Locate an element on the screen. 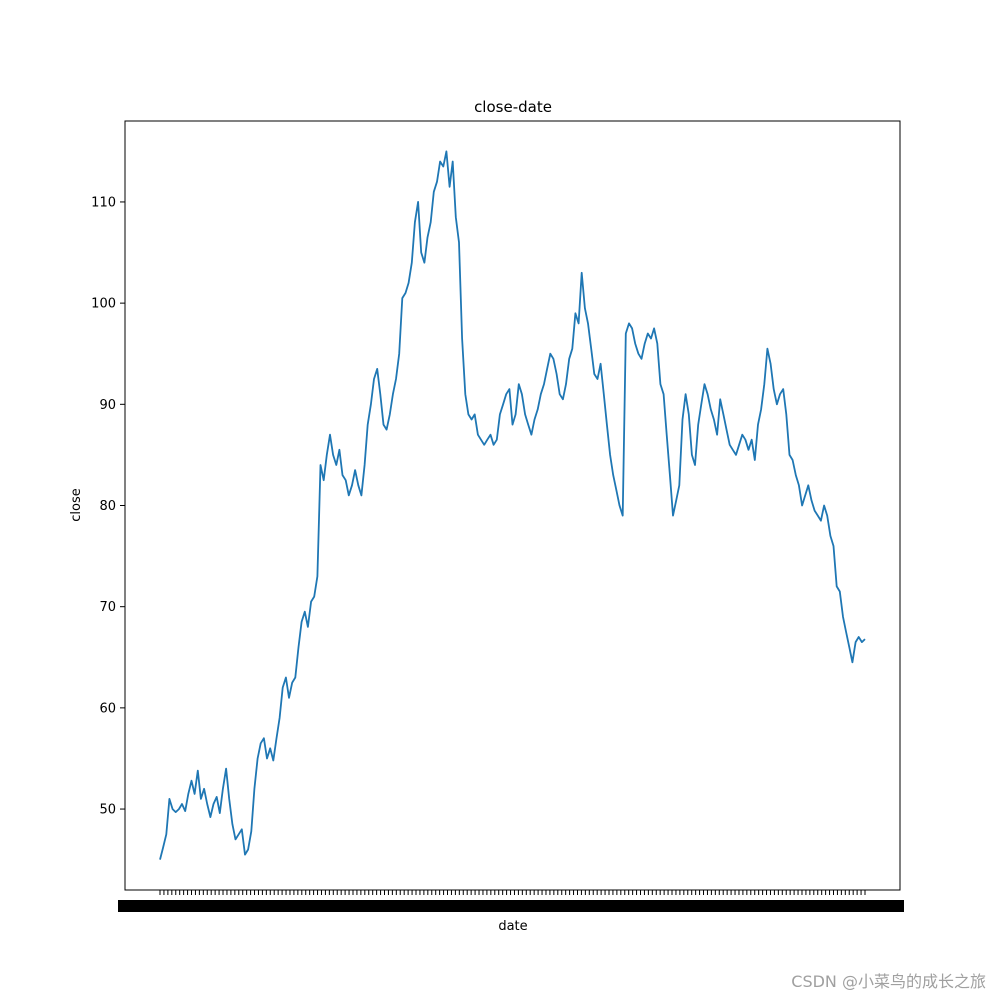 This screenshot has height=1000, width=1000. y-tick-label: 50 is located at coordinates (107, 810).